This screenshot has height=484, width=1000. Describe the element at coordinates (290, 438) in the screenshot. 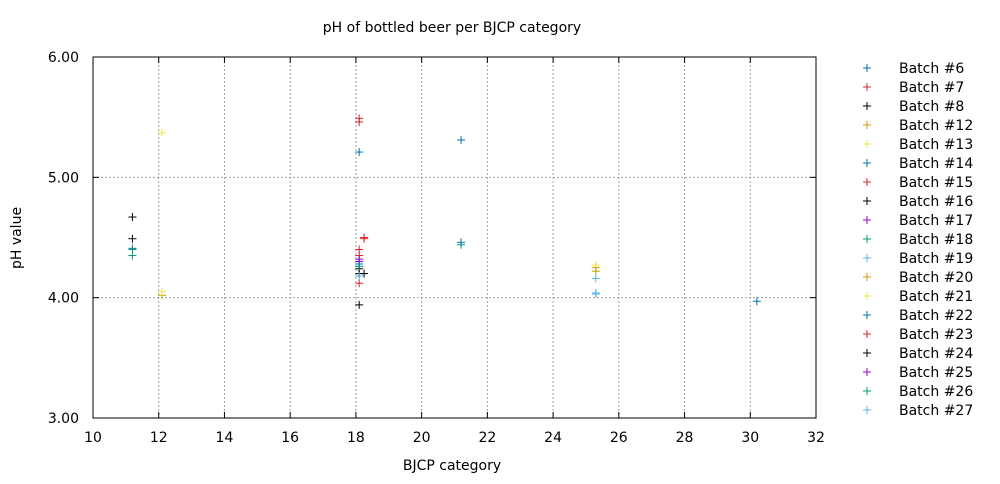

I see `x-tick-label: 16` at that location.